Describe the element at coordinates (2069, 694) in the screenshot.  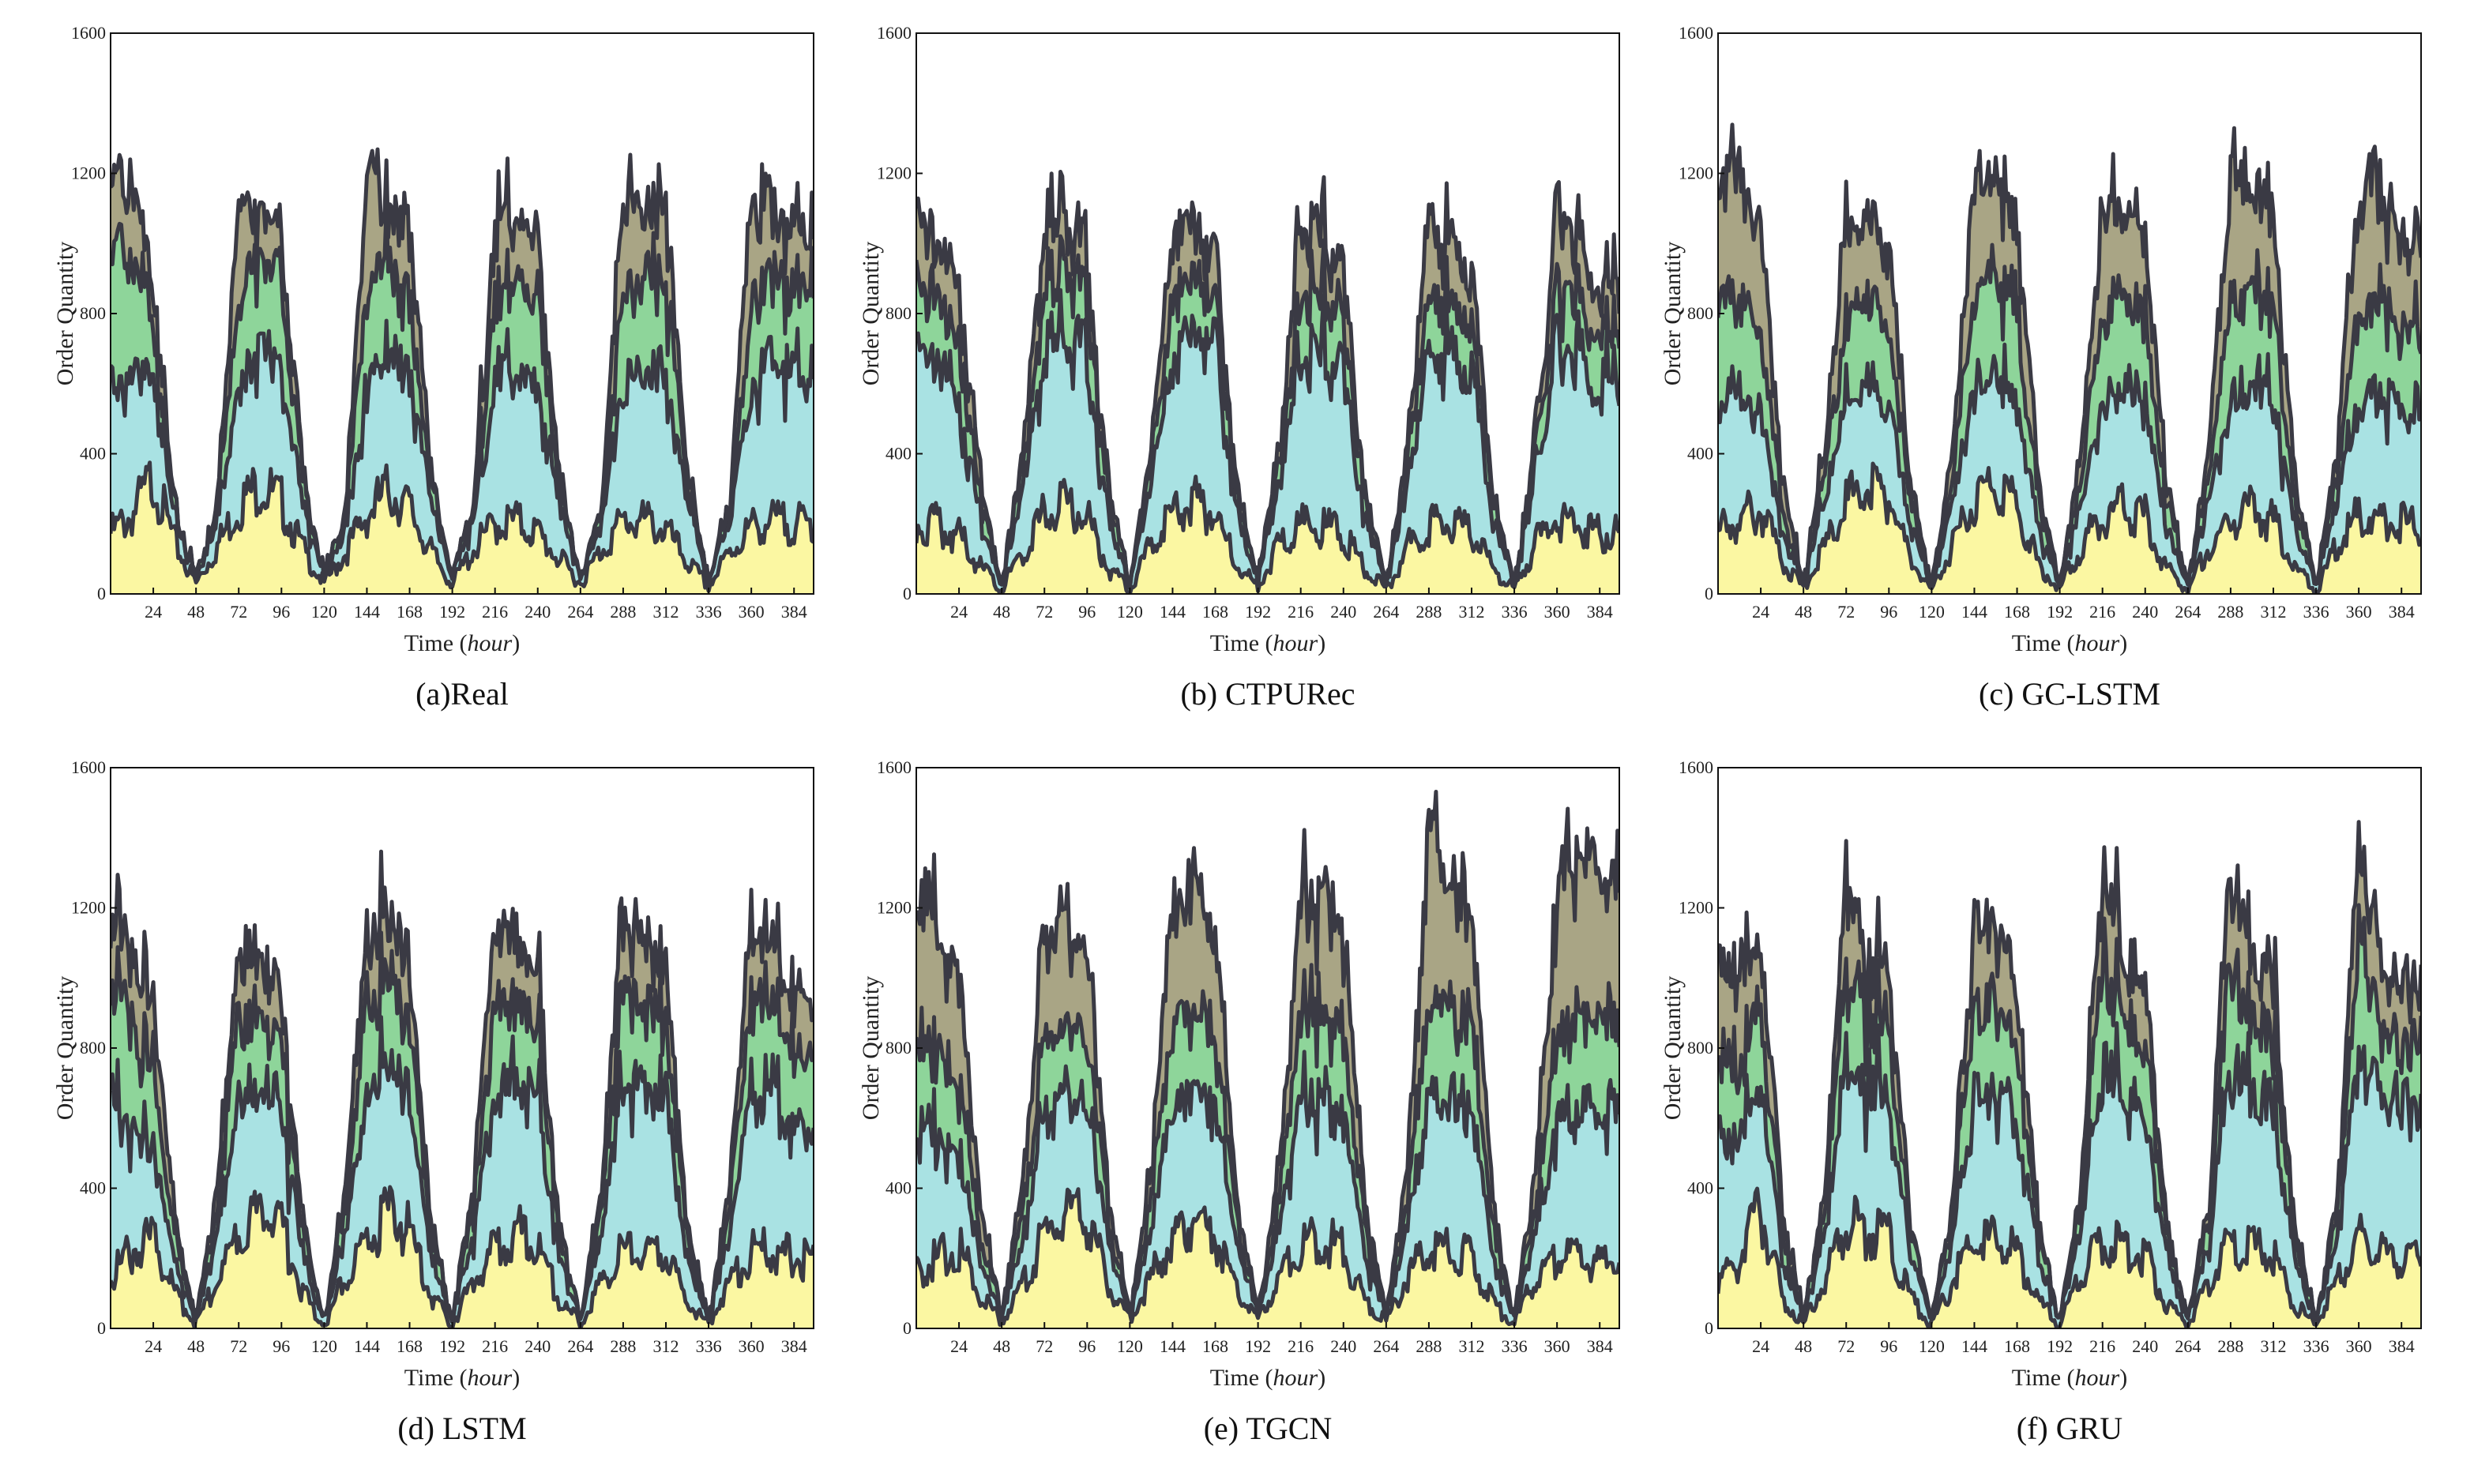
I see `panel-caption: (c) GC-LSTM` at that location.